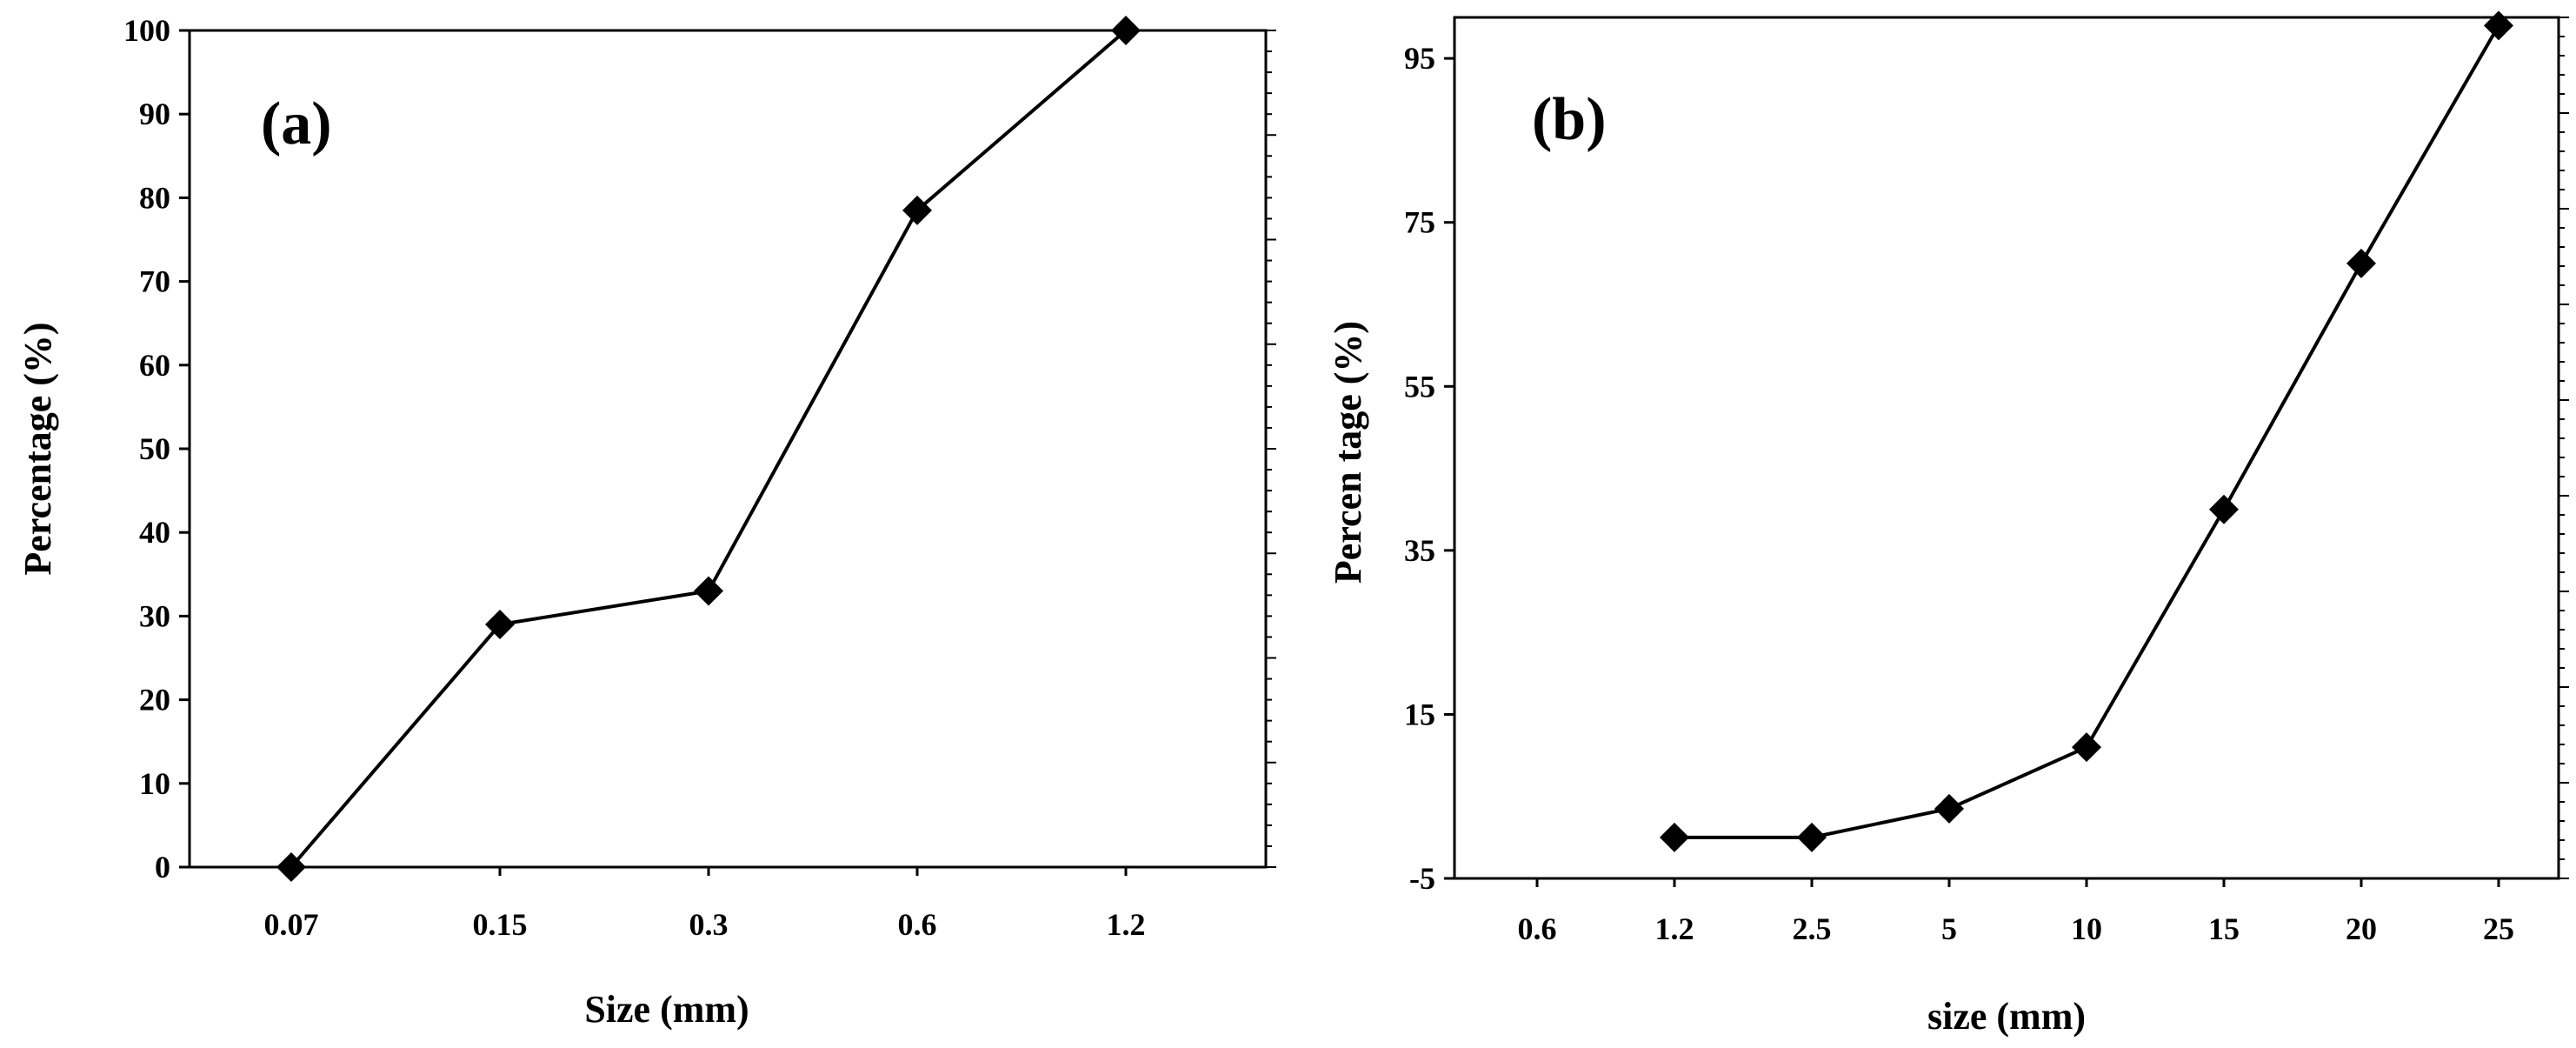 This screenshot has width=2576, height=1048. Describe the element at coordinates (1949, 928) in the screenshot. I see `x-tick-label: 5` at that location.